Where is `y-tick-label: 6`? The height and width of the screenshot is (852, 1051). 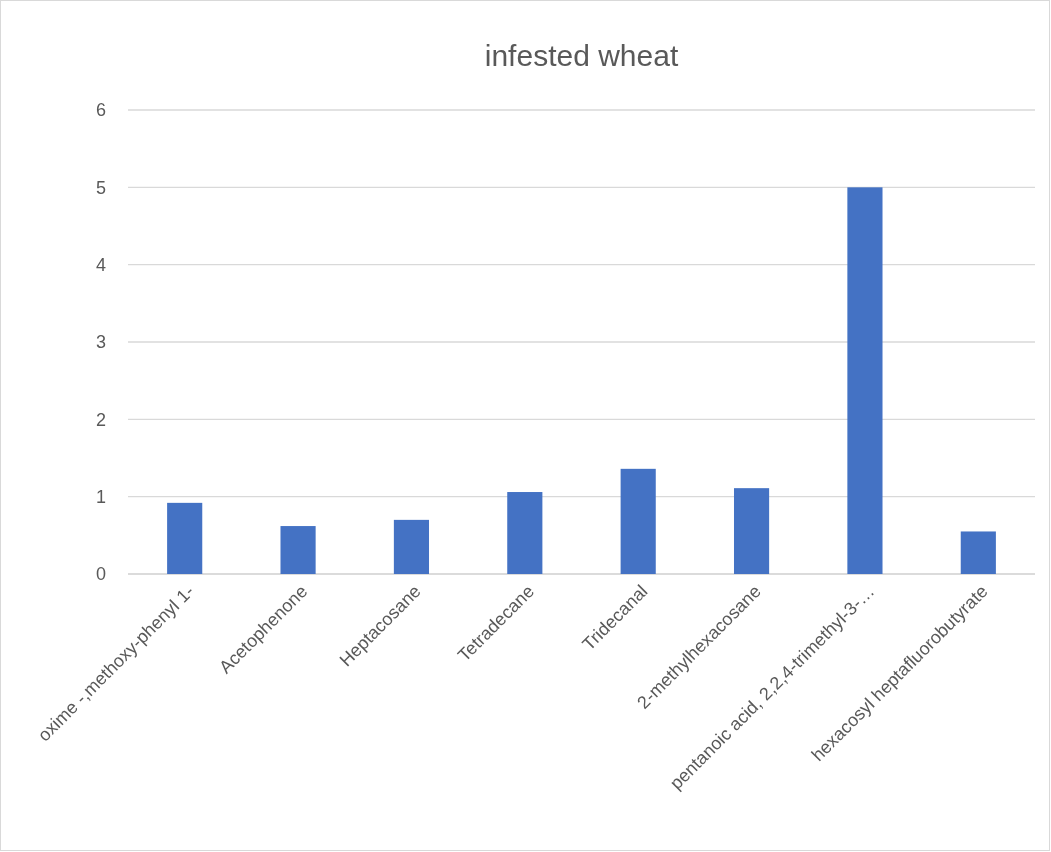 y-tick-label: 6 is located at coordinates (100, 110).